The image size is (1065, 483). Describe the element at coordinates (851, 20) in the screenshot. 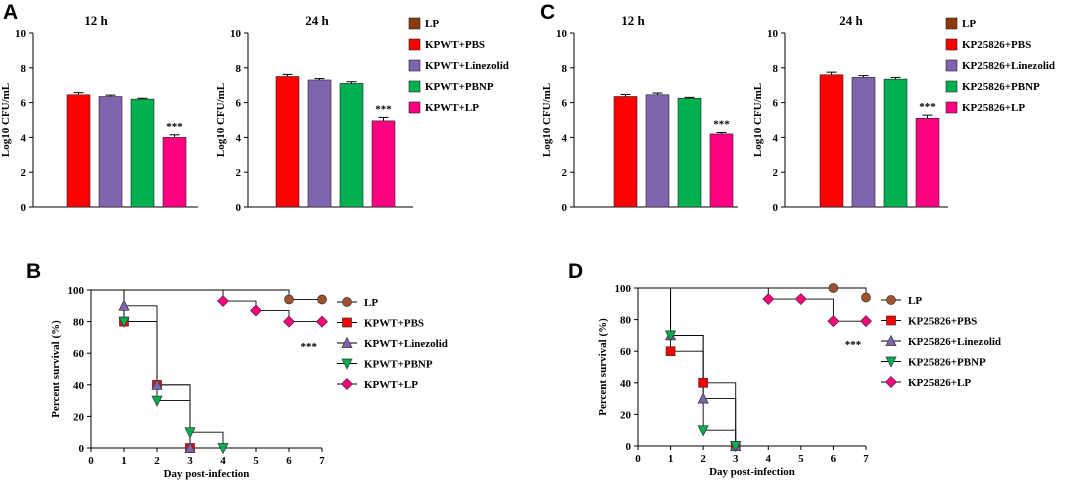

I see `chart-title: 24 h` at that location.